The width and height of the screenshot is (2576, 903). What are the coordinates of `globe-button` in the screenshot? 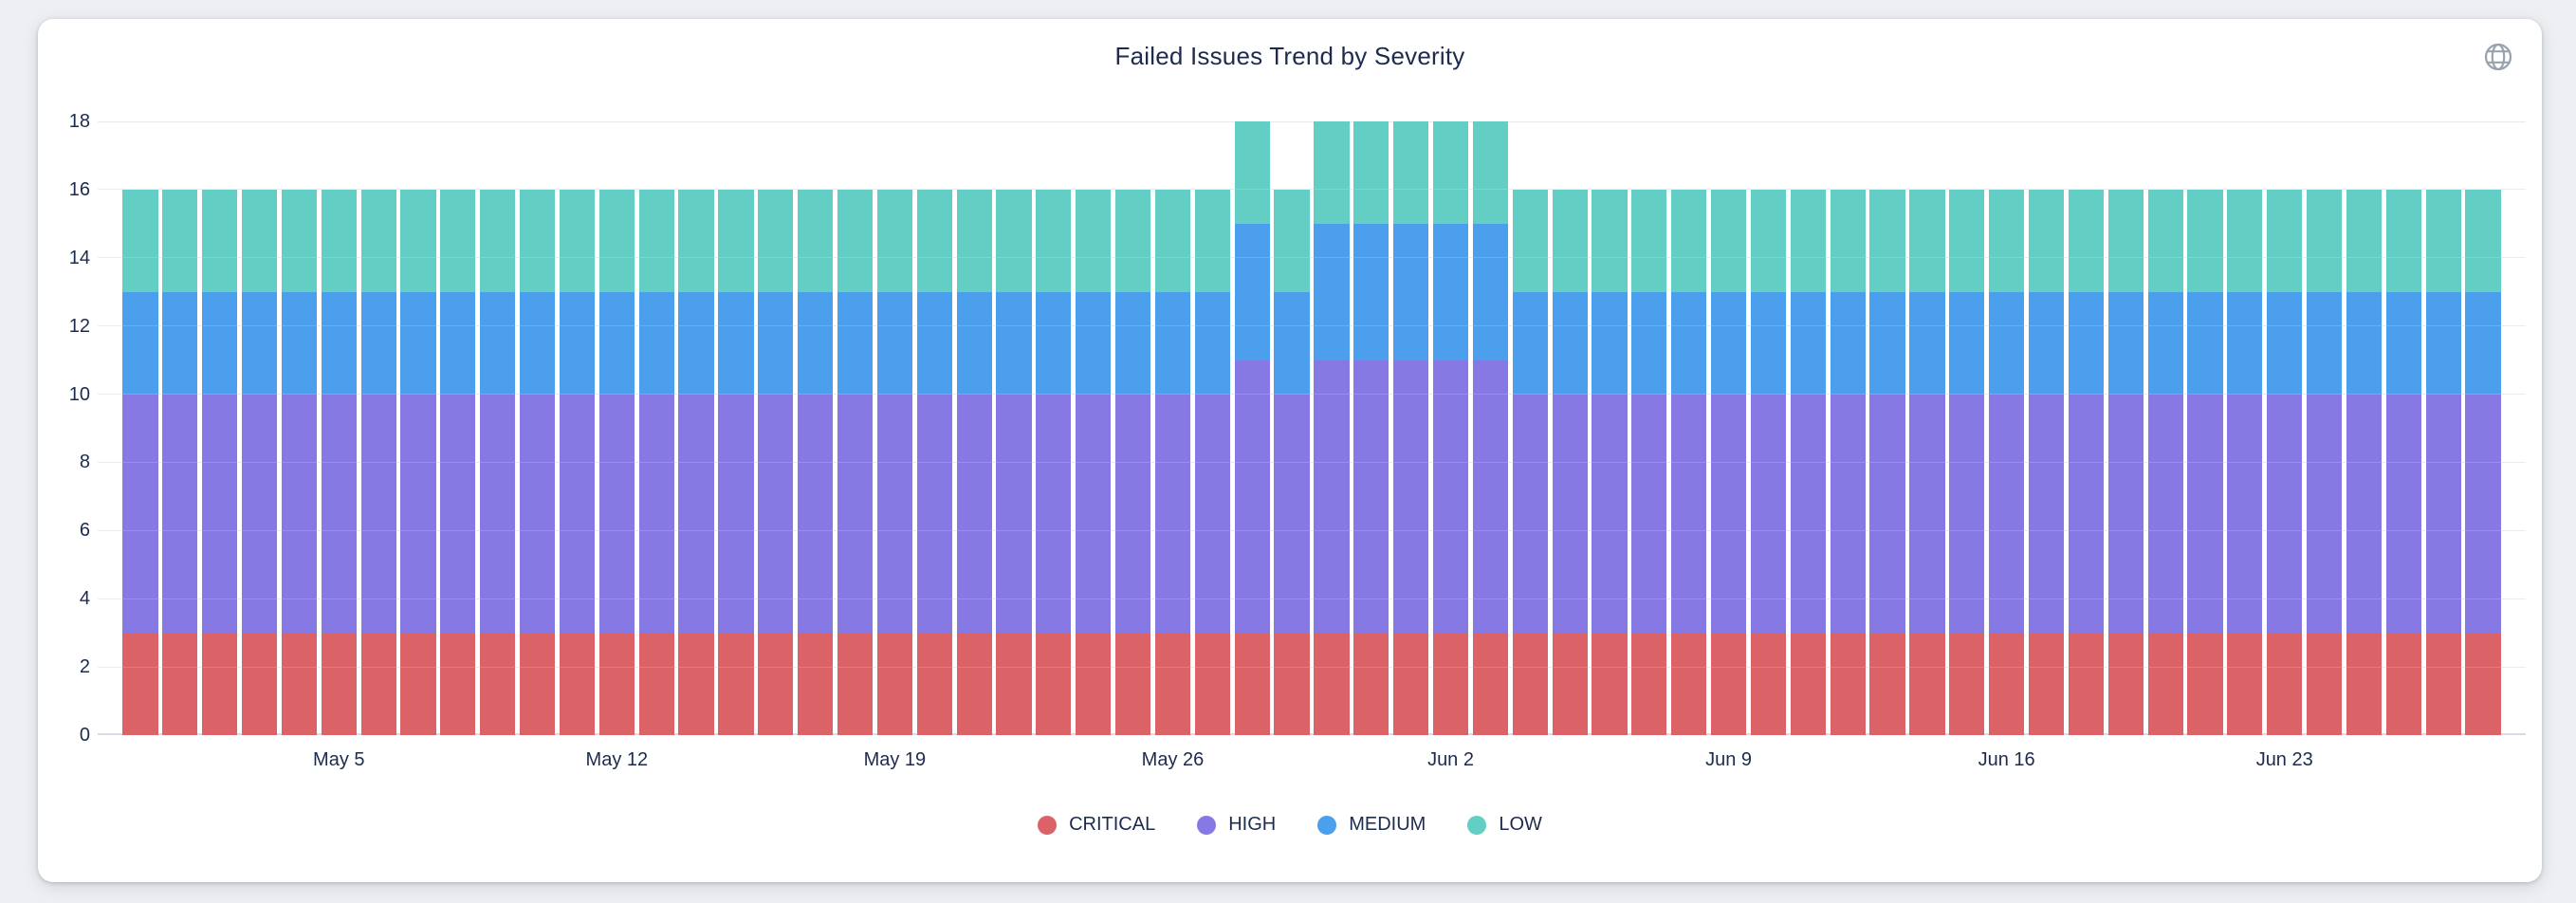 It's located at (2498, 57).